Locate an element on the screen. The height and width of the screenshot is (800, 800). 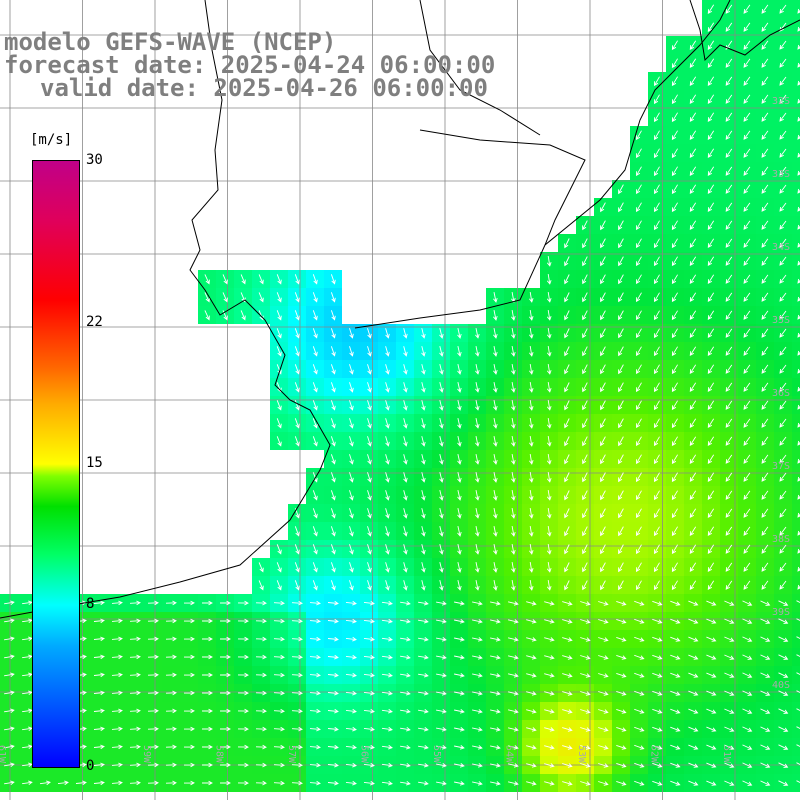
wind-cell is located at coordinates (796, 405).